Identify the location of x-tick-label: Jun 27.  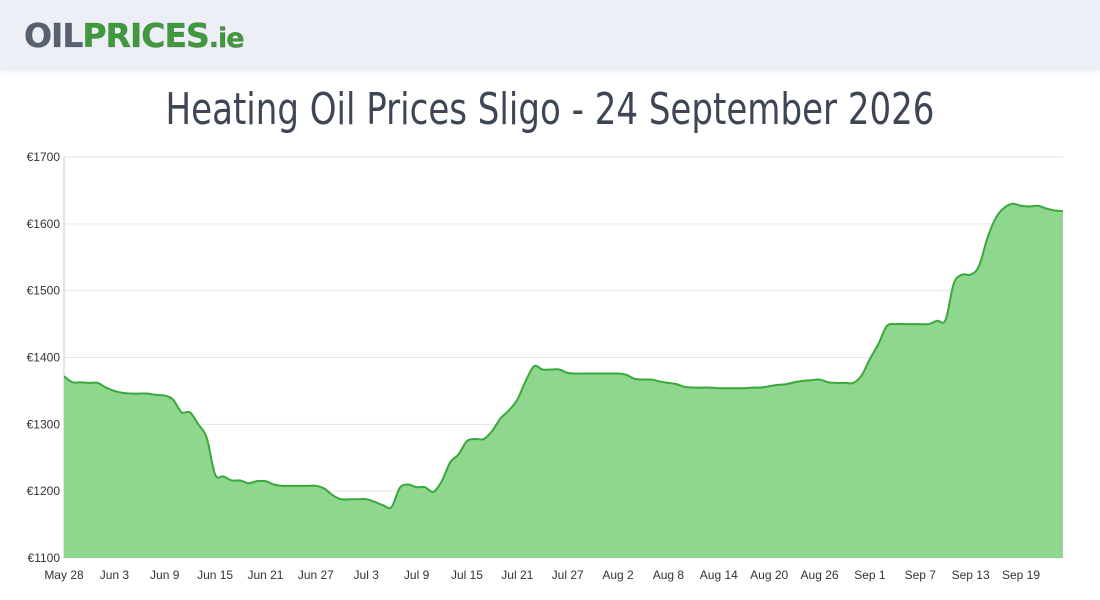
(316, 575).